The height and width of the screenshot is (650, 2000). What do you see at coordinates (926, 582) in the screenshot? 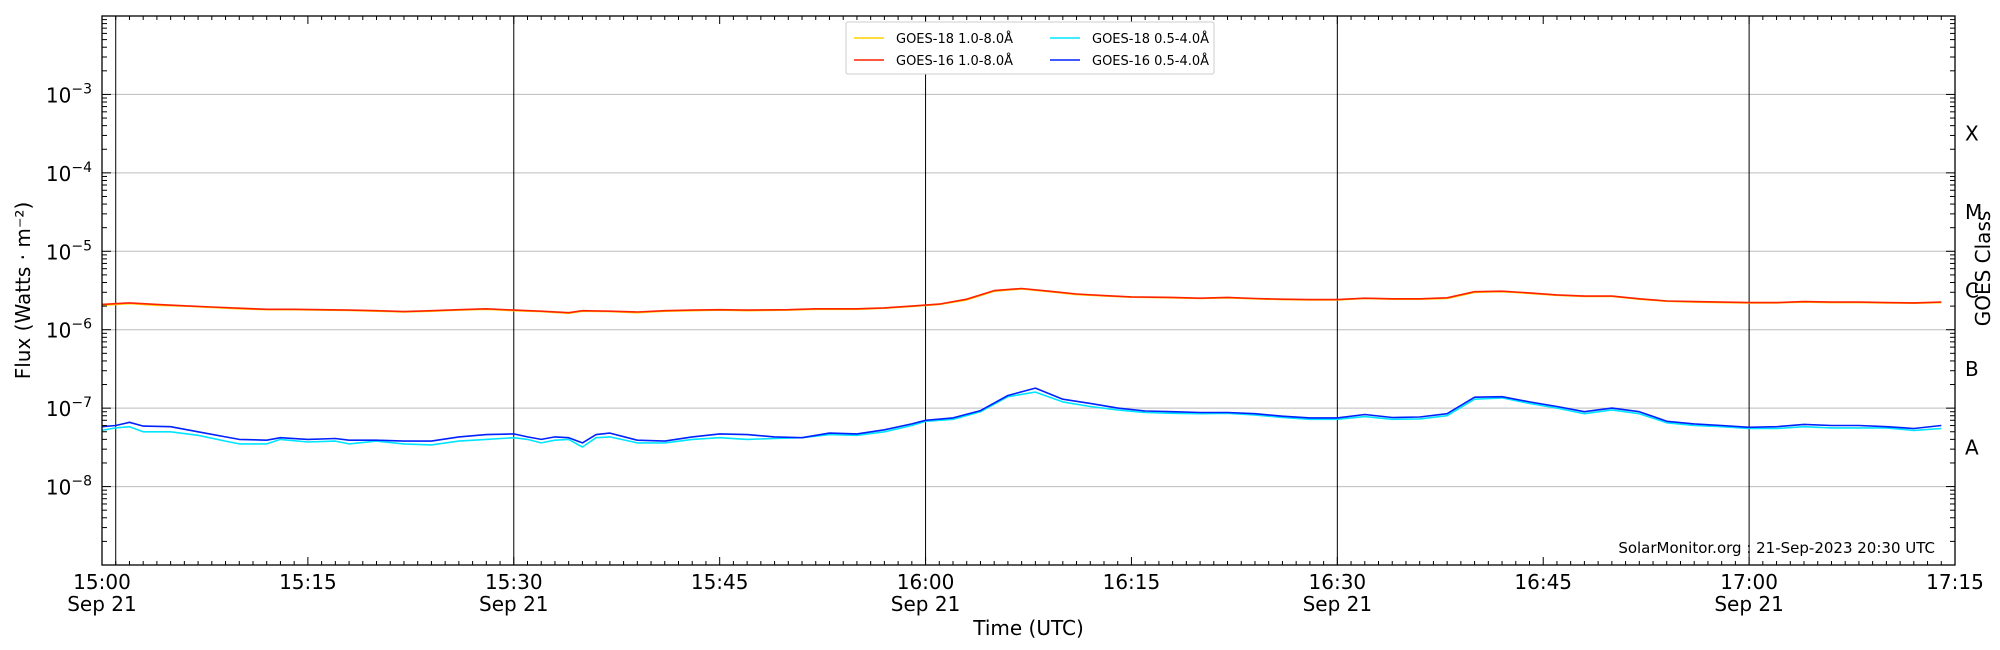
I see `x-tick-label: 16:00` at bounding box center [926, 582].